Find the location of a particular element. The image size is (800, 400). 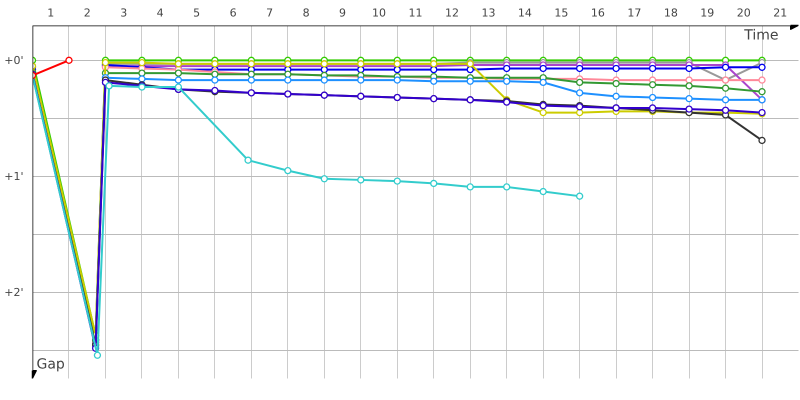

y-axis-title: Gap is located at coordinates (50, 364).